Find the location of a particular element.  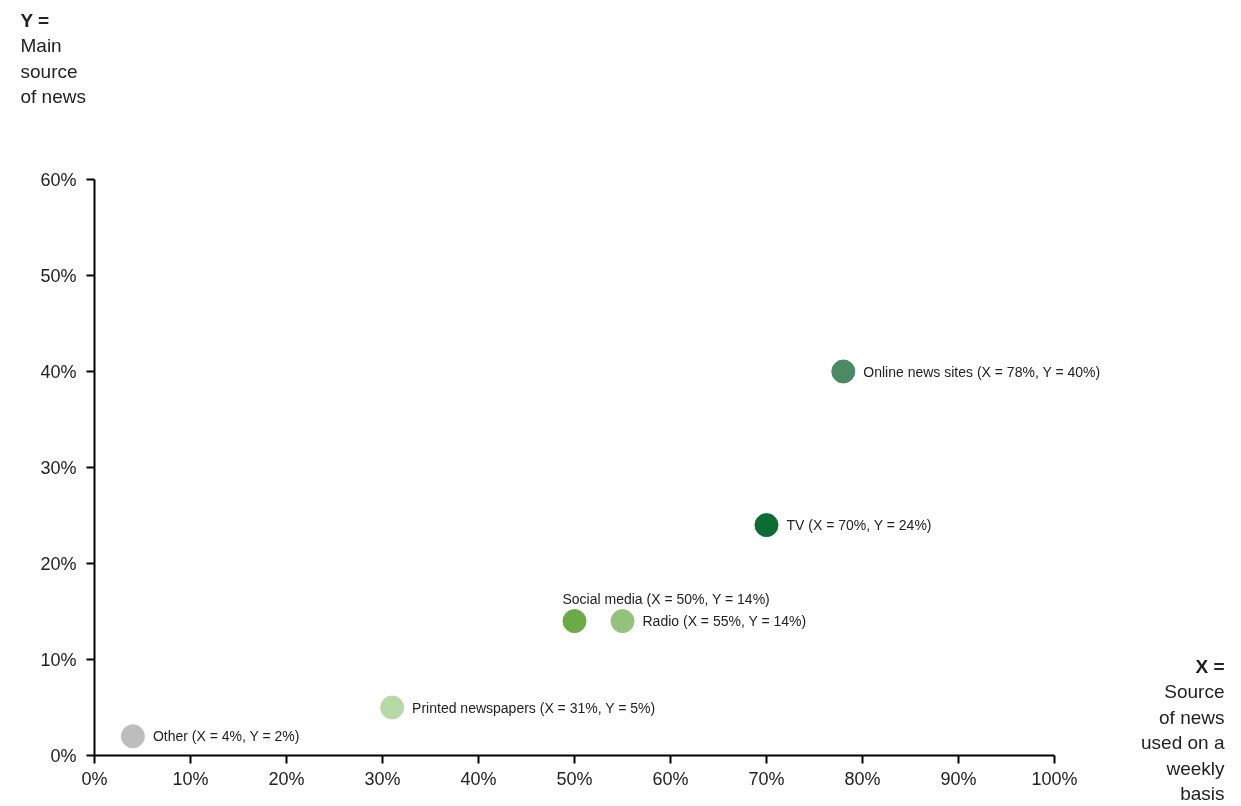

x-tick-label: 80% is located at coordinates (862, 778).